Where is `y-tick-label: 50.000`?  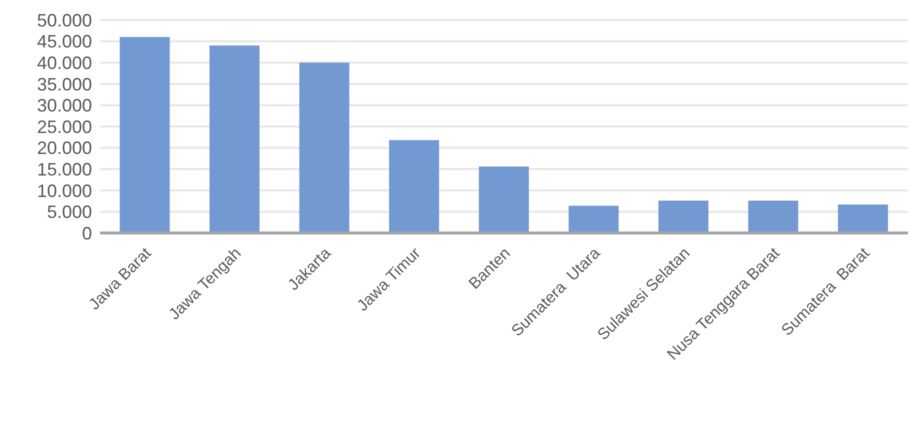
y-tick-label: 50.000 is located at coordinates (64, 20).